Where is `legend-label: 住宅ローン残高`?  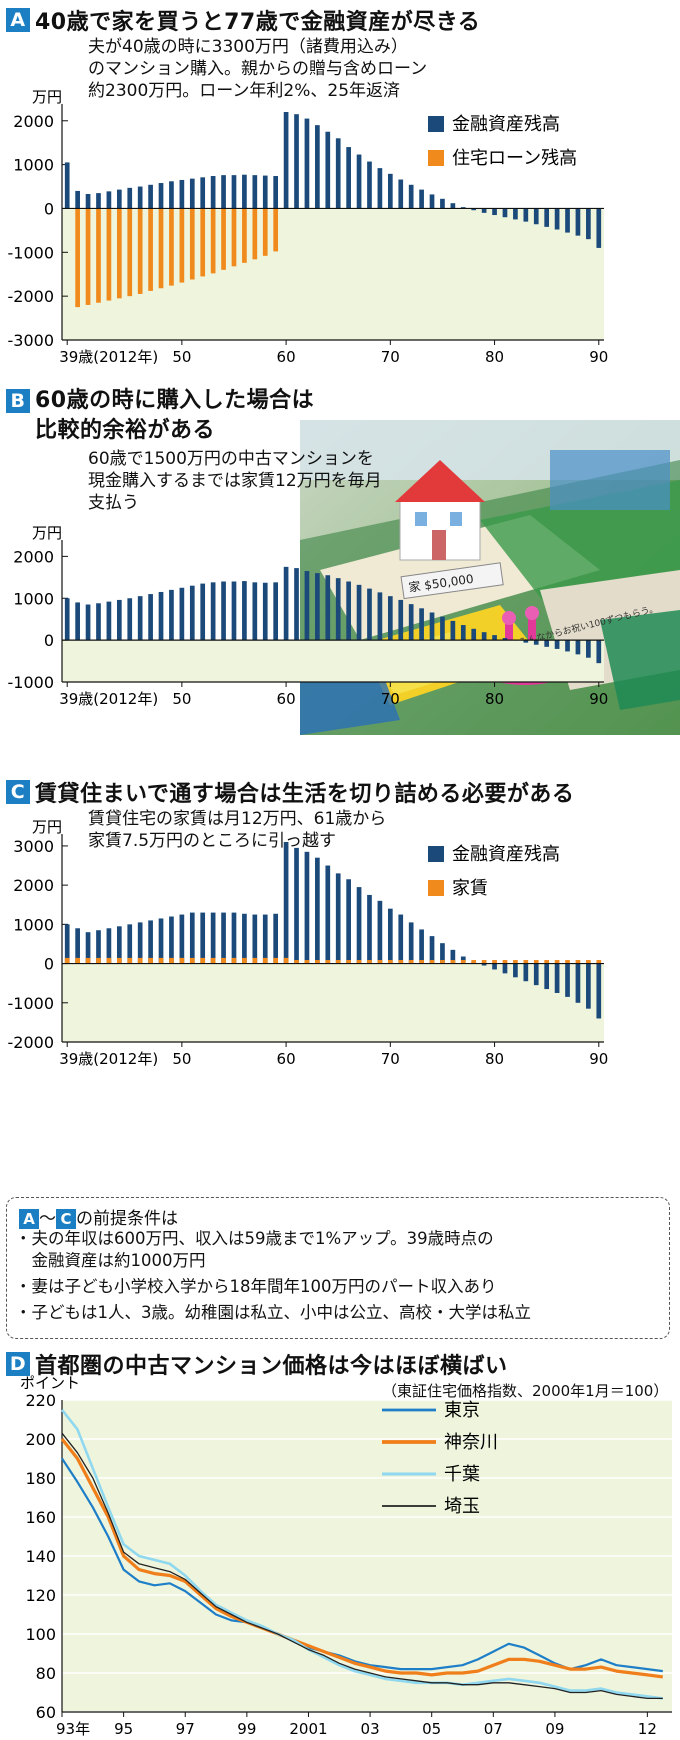
legend-label: 住宅ローン残高 is located at coordinates (514, 158).